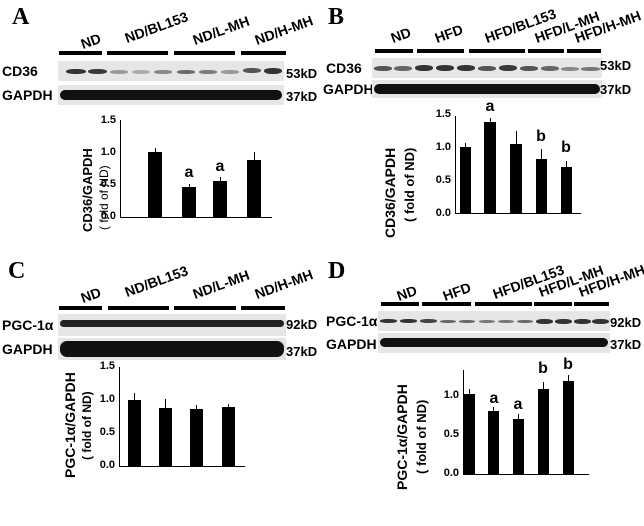 The image size is (644, 526). I want to click on group-label: HFD, so click(457, 291).